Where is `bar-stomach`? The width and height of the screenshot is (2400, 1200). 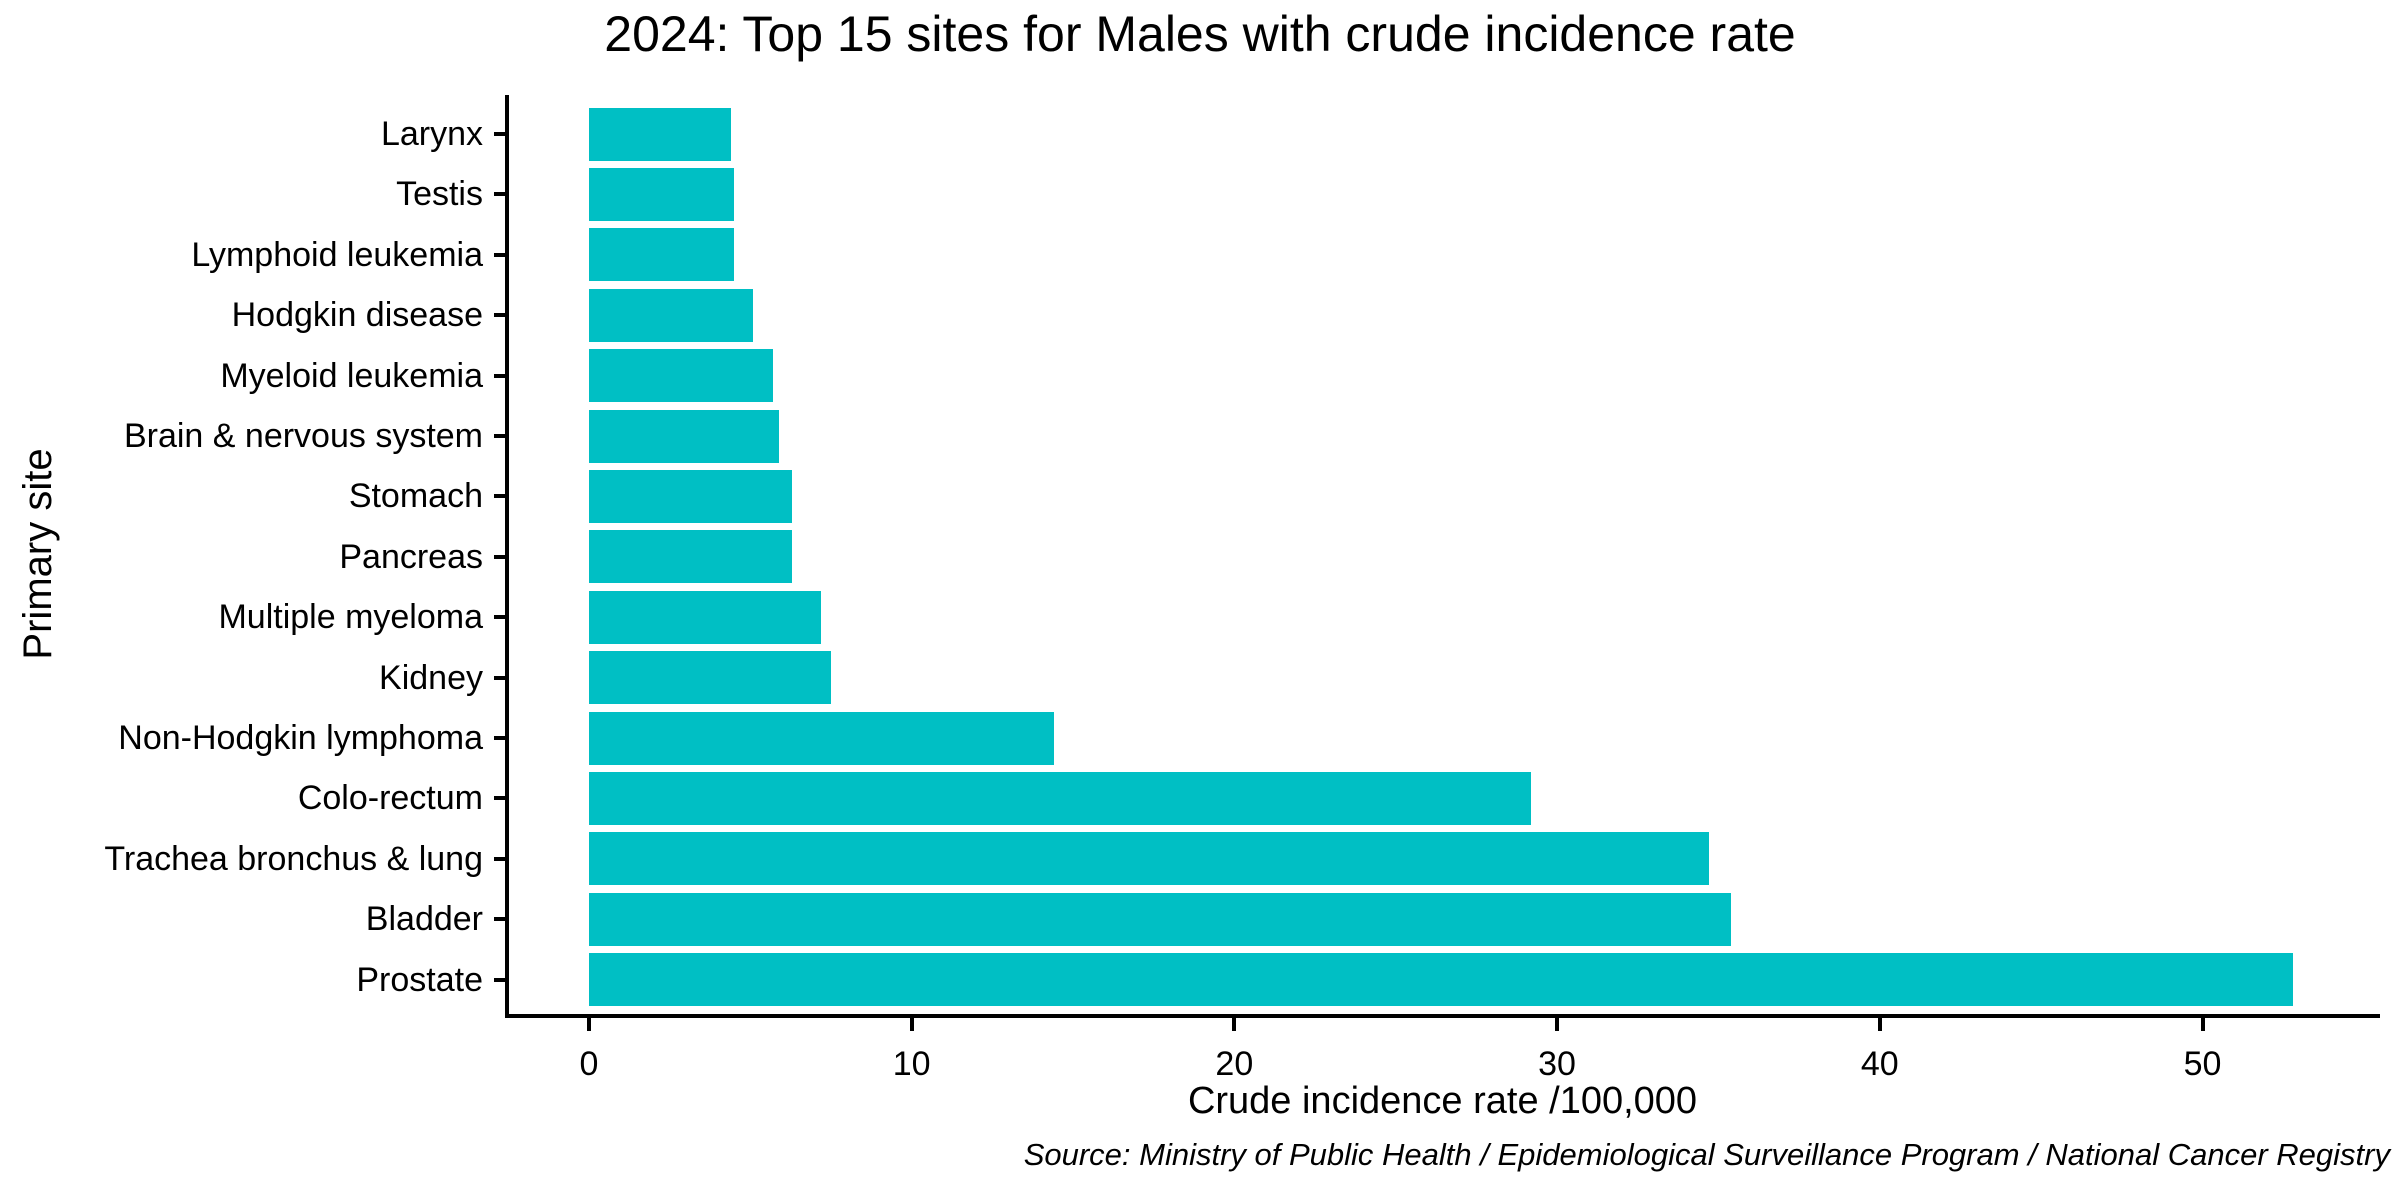 bar-stomach is located at coordinates (690, 496).